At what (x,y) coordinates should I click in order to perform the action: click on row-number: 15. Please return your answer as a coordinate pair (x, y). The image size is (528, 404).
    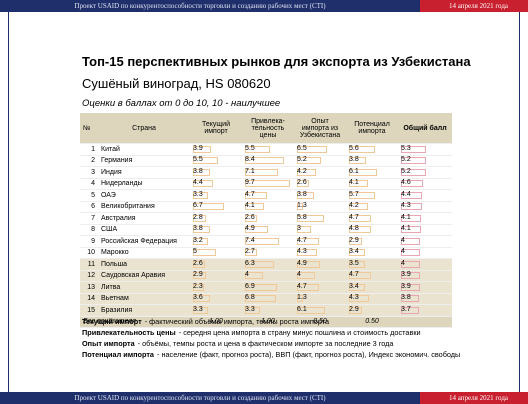
    Looking at the image, I should click on (91, 310).